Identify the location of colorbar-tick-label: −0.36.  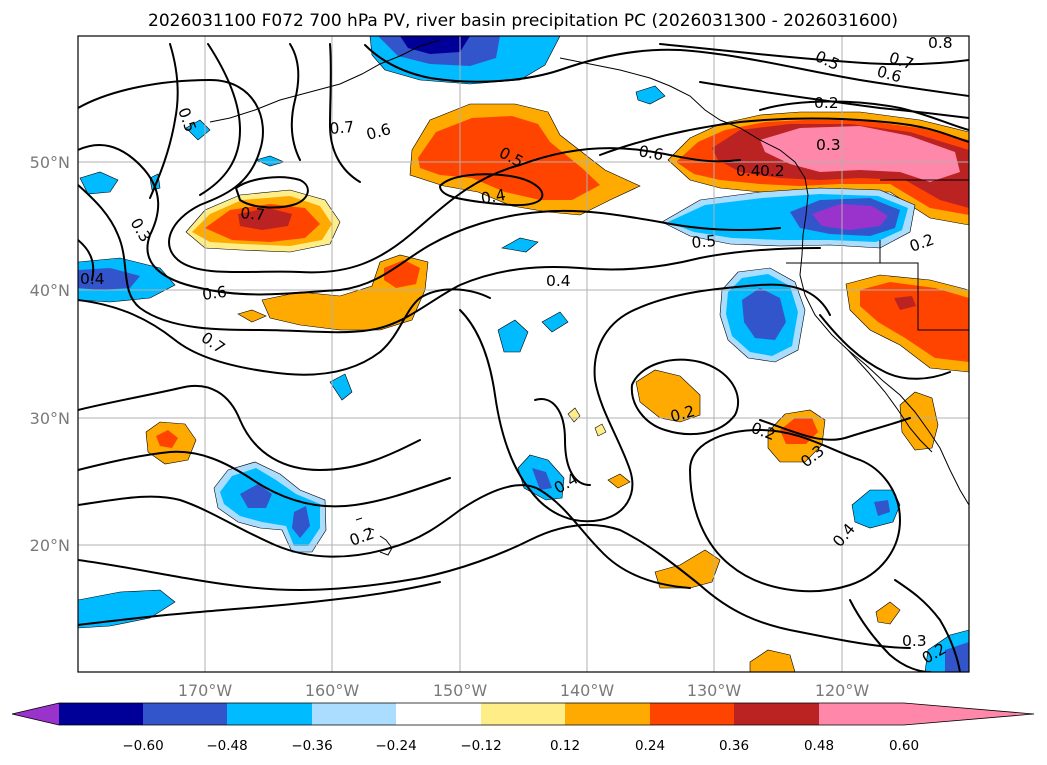
(311, 746).